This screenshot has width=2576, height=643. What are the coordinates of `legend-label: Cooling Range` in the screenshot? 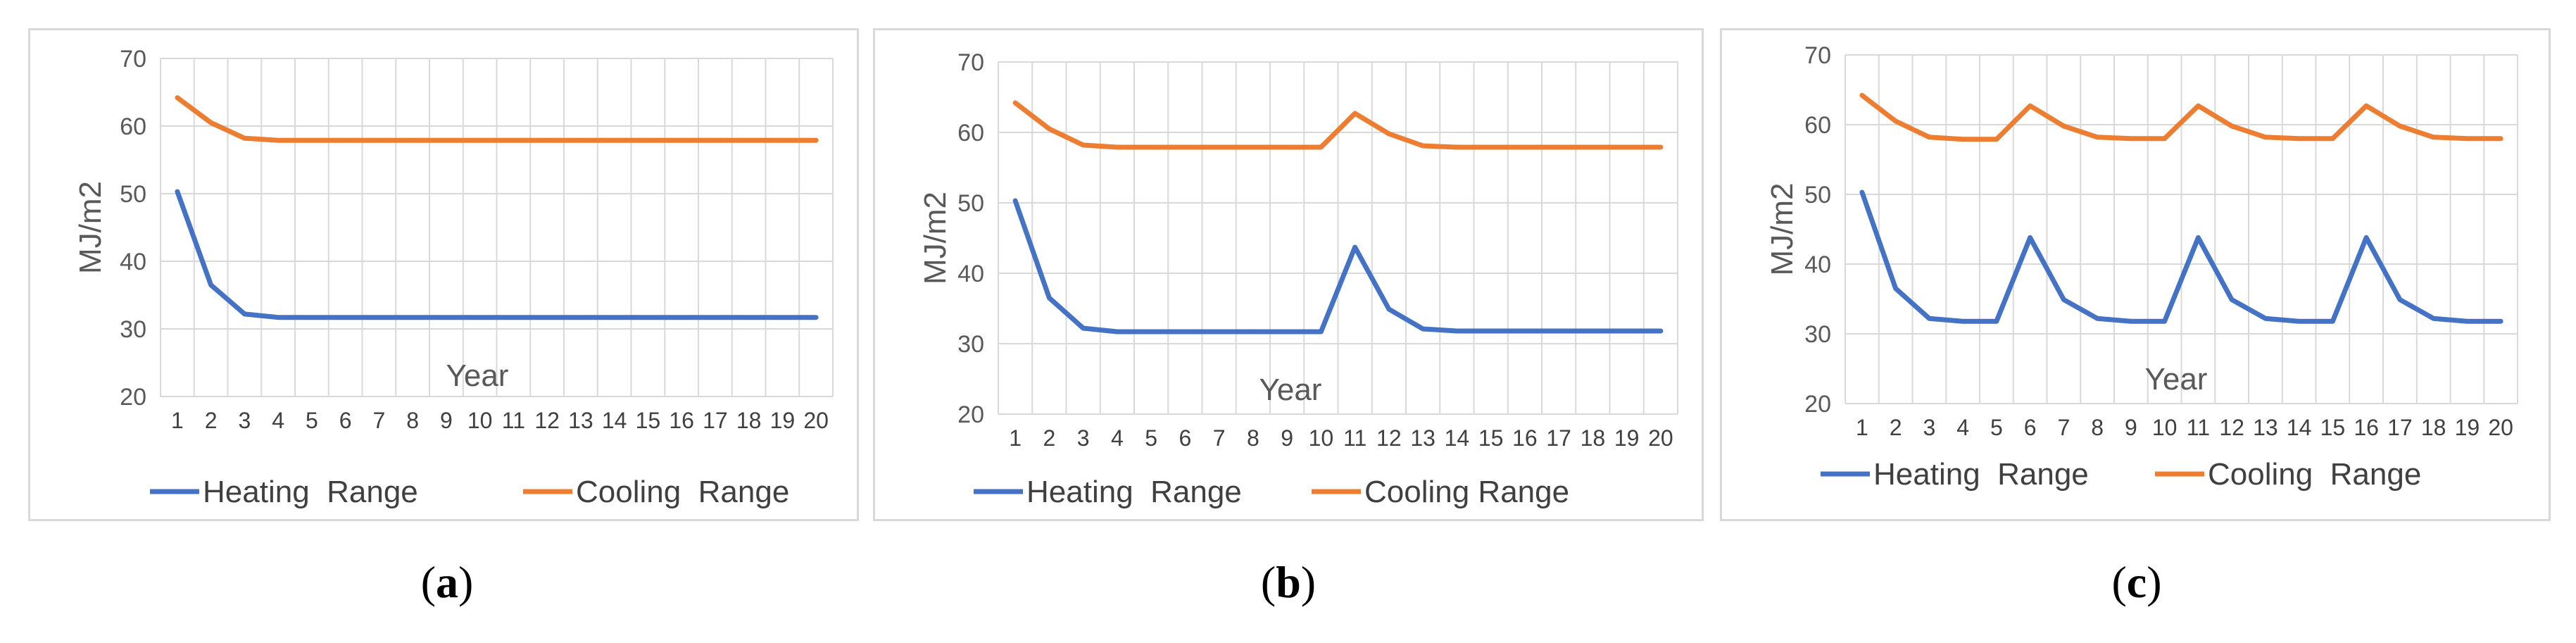 It's located at (682, 492).